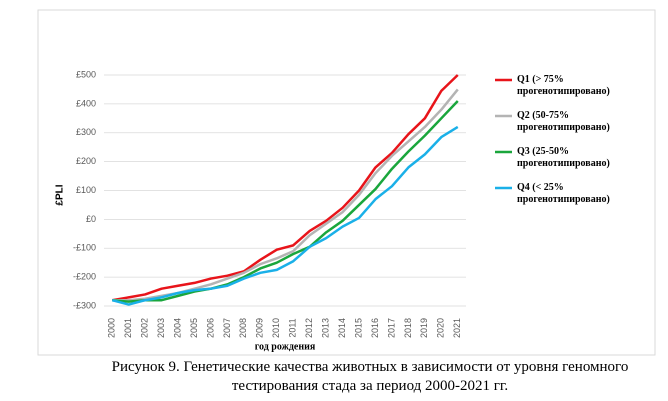 Image resolution: width=668 pixels, height=401 pixels. Describe the element at coordinates (563, 157) in the screenshot. I see `legend-entry: Q3 (25-50% прогенотипировано)` at that location.